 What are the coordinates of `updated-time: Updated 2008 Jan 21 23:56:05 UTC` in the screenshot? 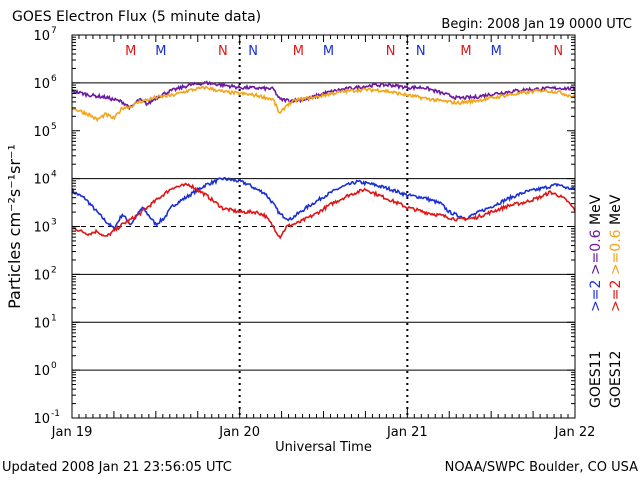 It's located at (117, 467).